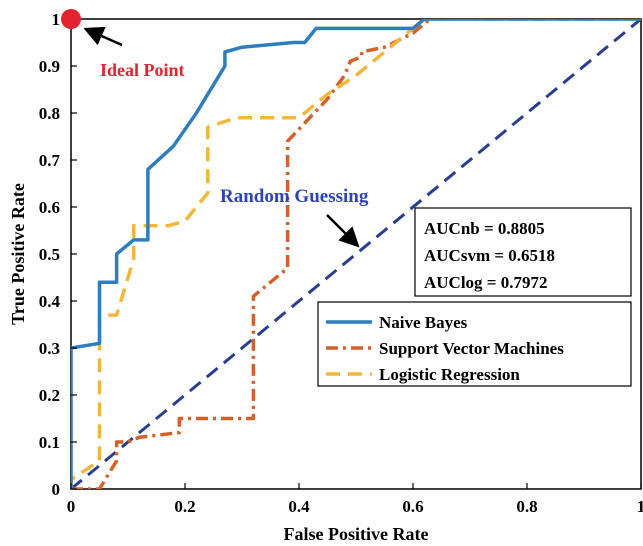 The image size is (643, 546). What do you see at coordinates (49, 348) in the screenshot?
I see `y-tick-label: 0.3` at bounding box center [49, 348].